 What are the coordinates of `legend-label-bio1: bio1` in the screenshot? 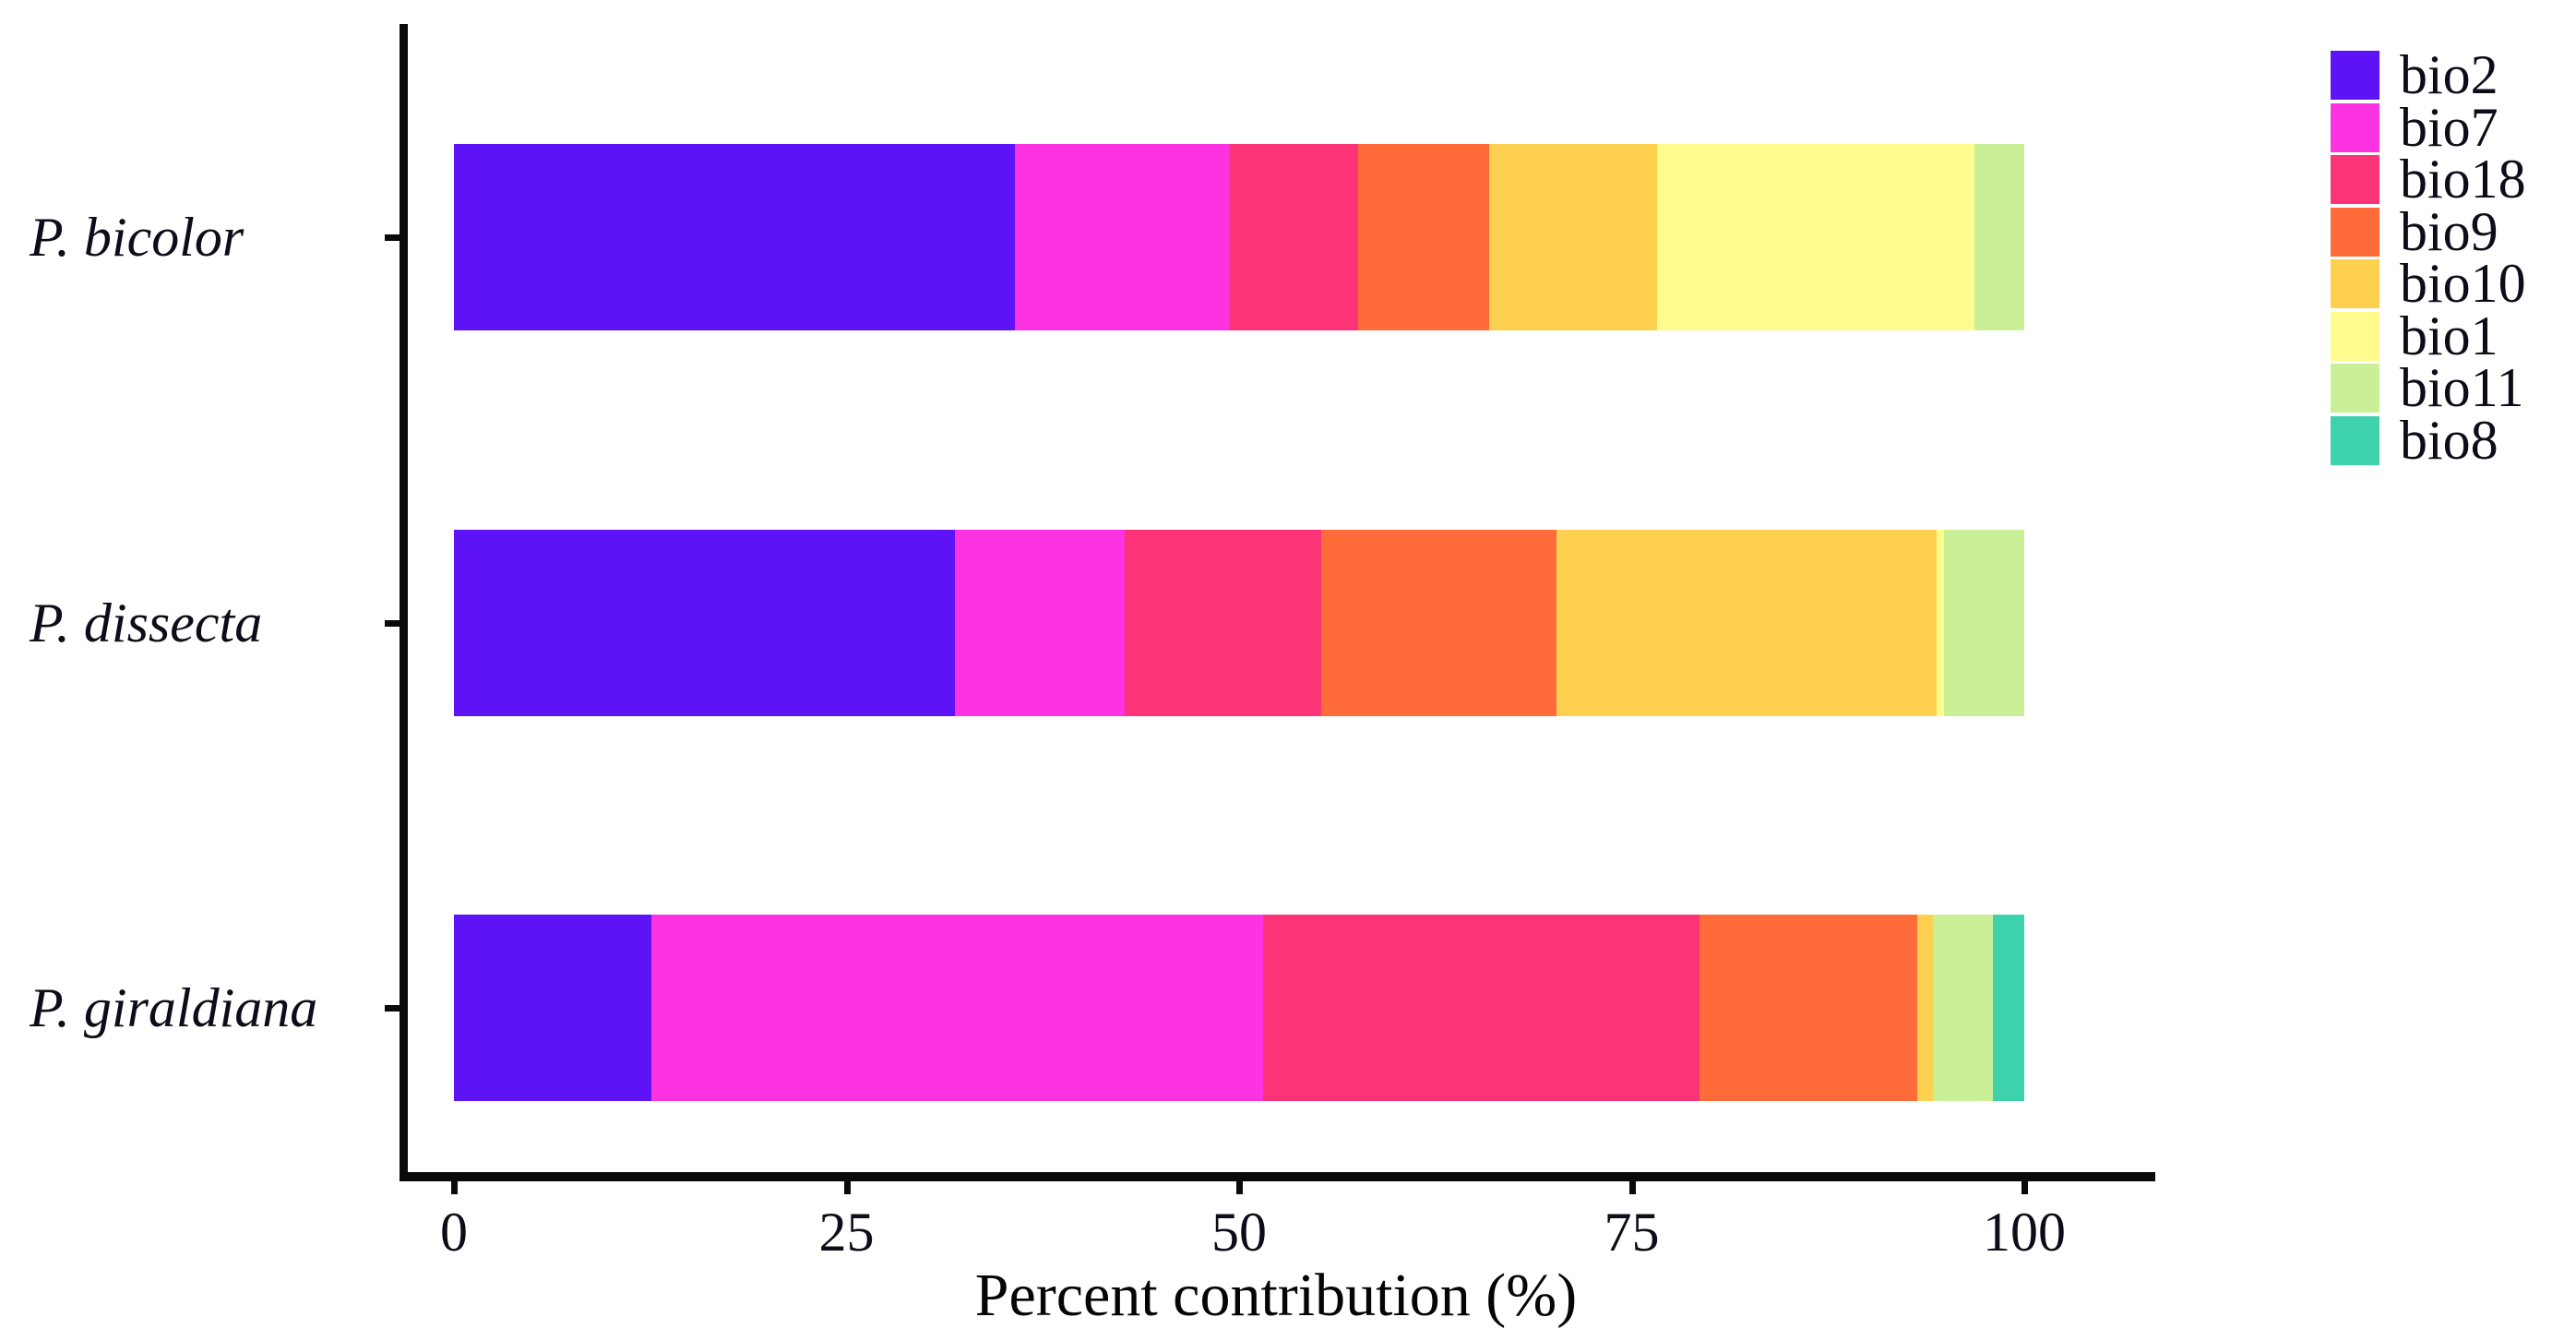 It's located at (2449, 335).